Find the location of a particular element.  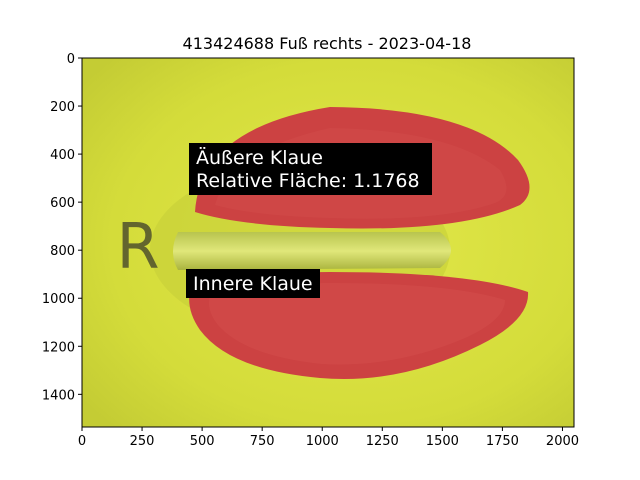

y-tick-label: 1200 is located at coordinates (58, 347).